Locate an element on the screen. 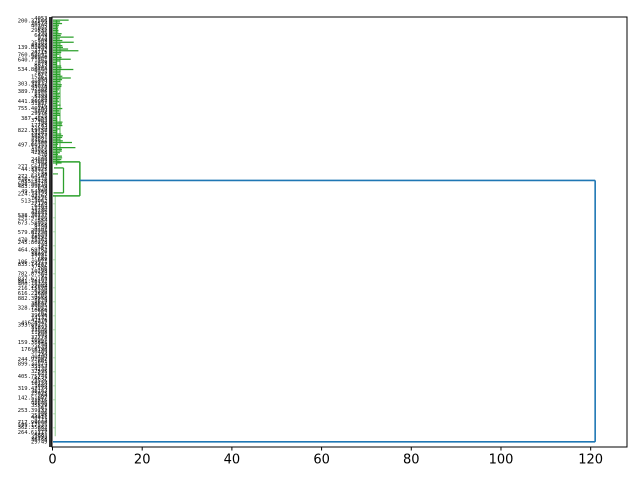 This screenshot has width=640, height=480. x-tick-label: 60 is located at coordinates (321, 460).